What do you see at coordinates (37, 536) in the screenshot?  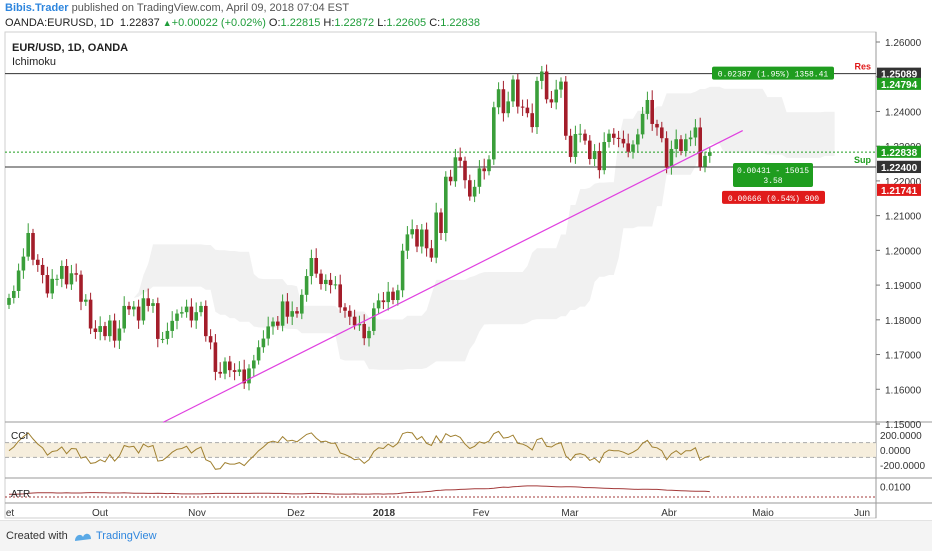 I see `created-with-text: Created with` at bounding box center [37, 536].